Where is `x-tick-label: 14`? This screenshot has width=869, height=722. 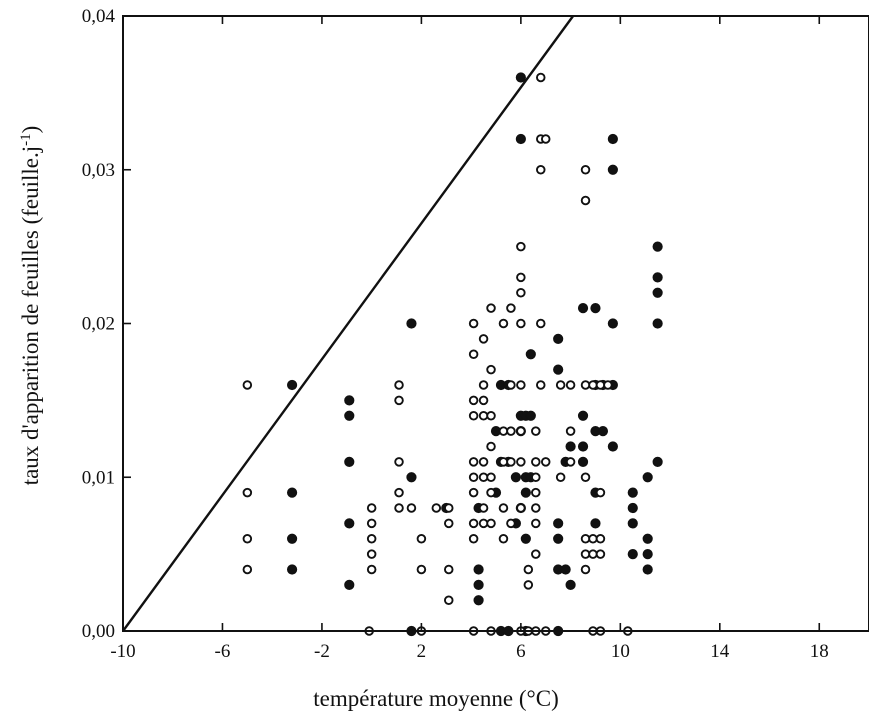 x-tick-label: 14 is located at coordinates (720, 651).